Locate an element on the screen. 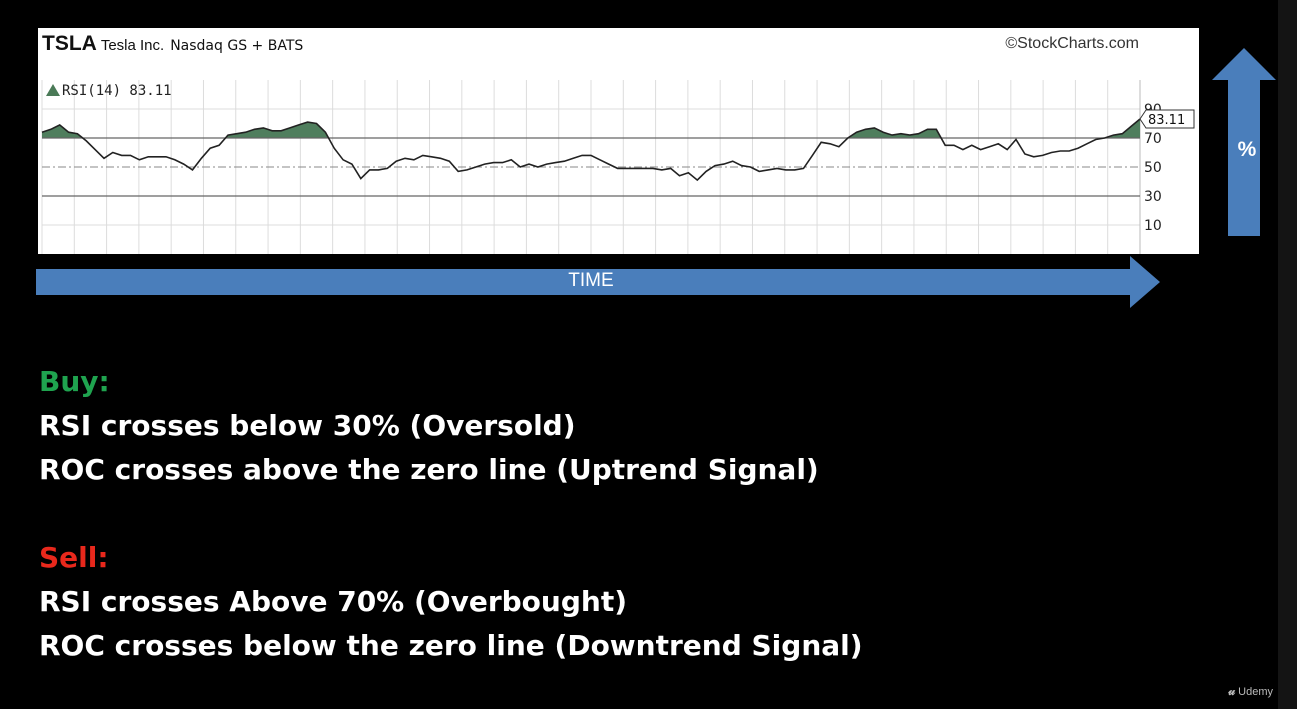  last-value-flag is located at coordinates (1167, 119).